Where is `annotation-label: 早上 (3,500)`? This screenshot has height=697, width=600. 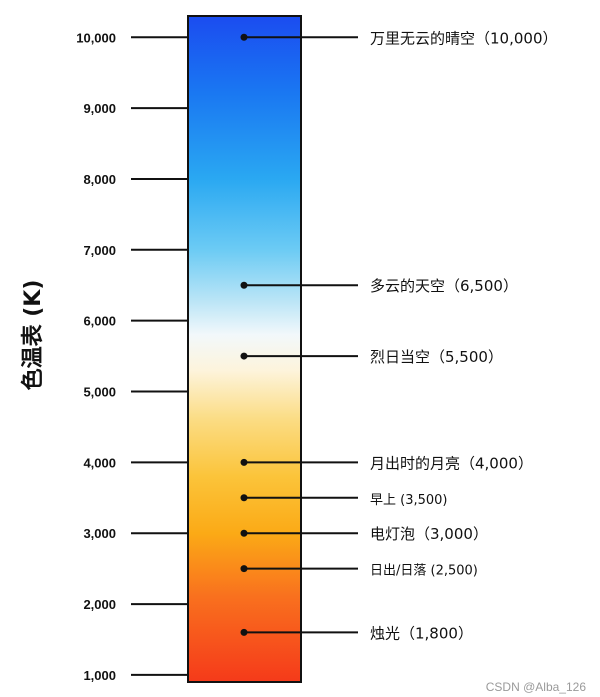
annotation-label: 早上 (3,500) is located at coordinates (409, 500).